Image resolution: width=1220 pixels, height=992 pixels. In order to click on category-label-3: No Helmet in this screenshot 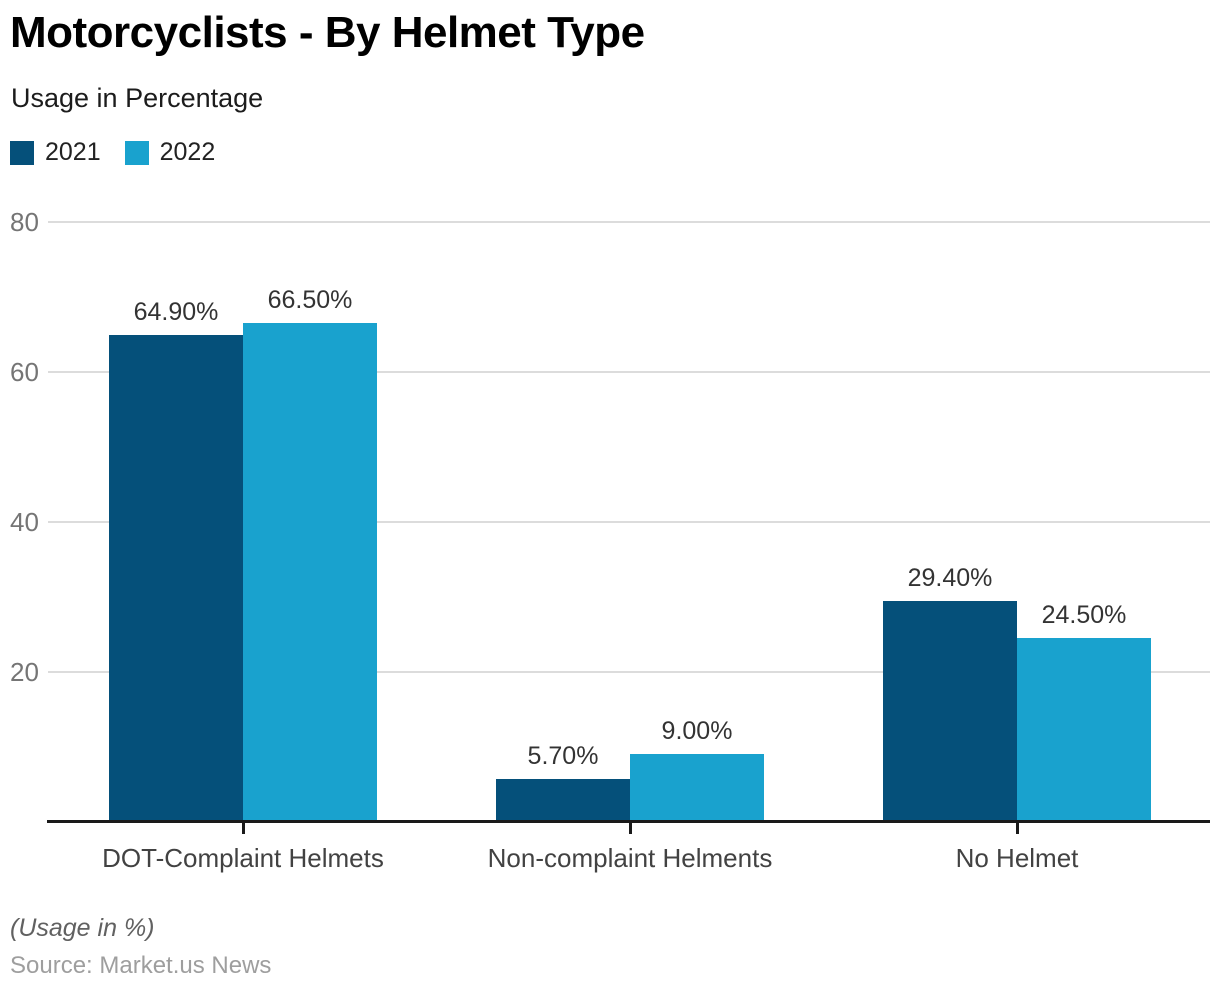, I will do `click(1017, 858)`.